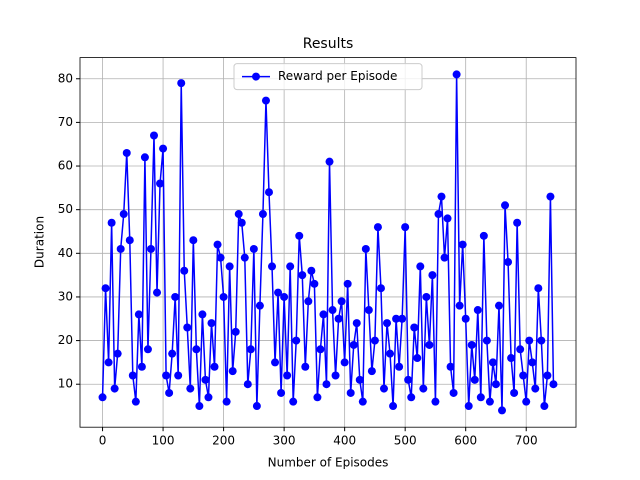  Describe the element at coordinates (344, 441) in the screenshot. I see `x-tick-label: 400` at that location.